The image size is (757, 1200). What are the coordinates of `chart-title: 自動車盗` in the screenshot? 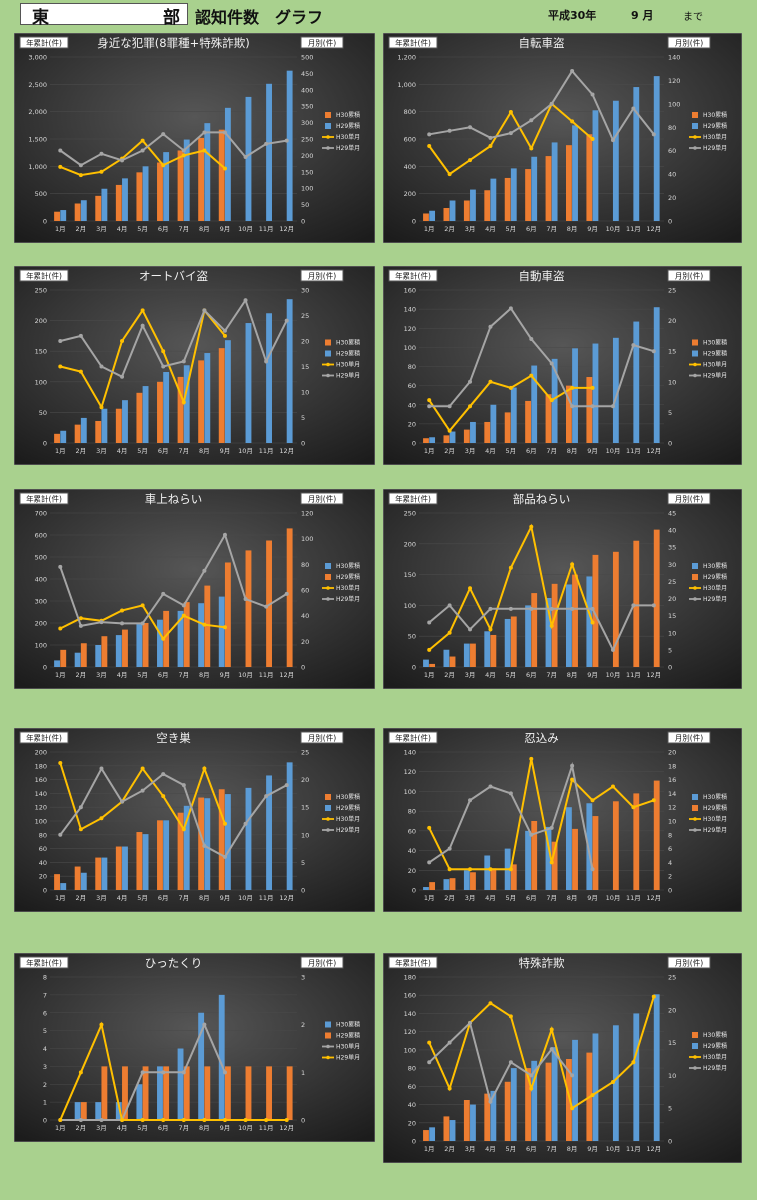 It's located at (542, 276).